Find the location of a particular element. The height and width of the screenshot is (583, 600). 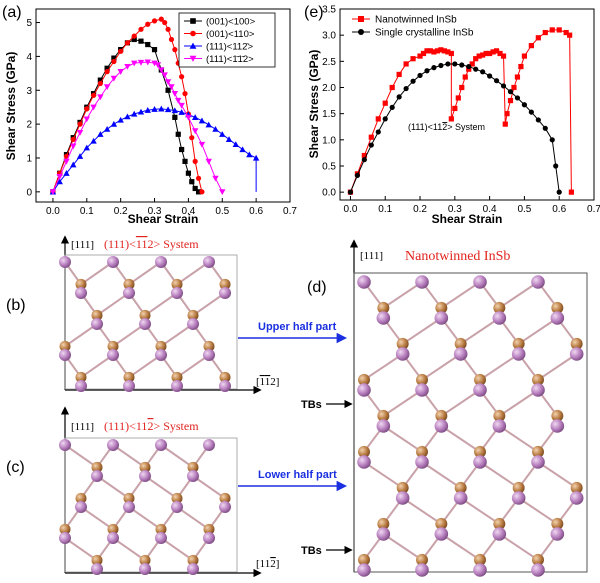

y-tick-label: 5 is located at coordinates (29, 23).